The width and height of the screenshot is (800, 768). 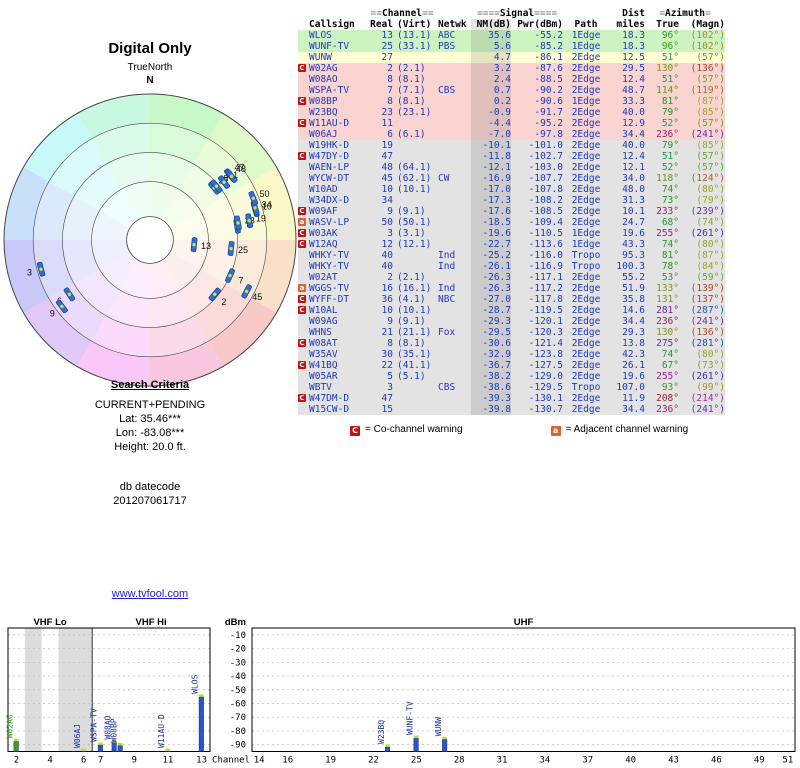 What do you see at coordinates (411, 101) in the screenshot?
I see `channel-virtual: (8.1)` at bounding box center [411, 101].